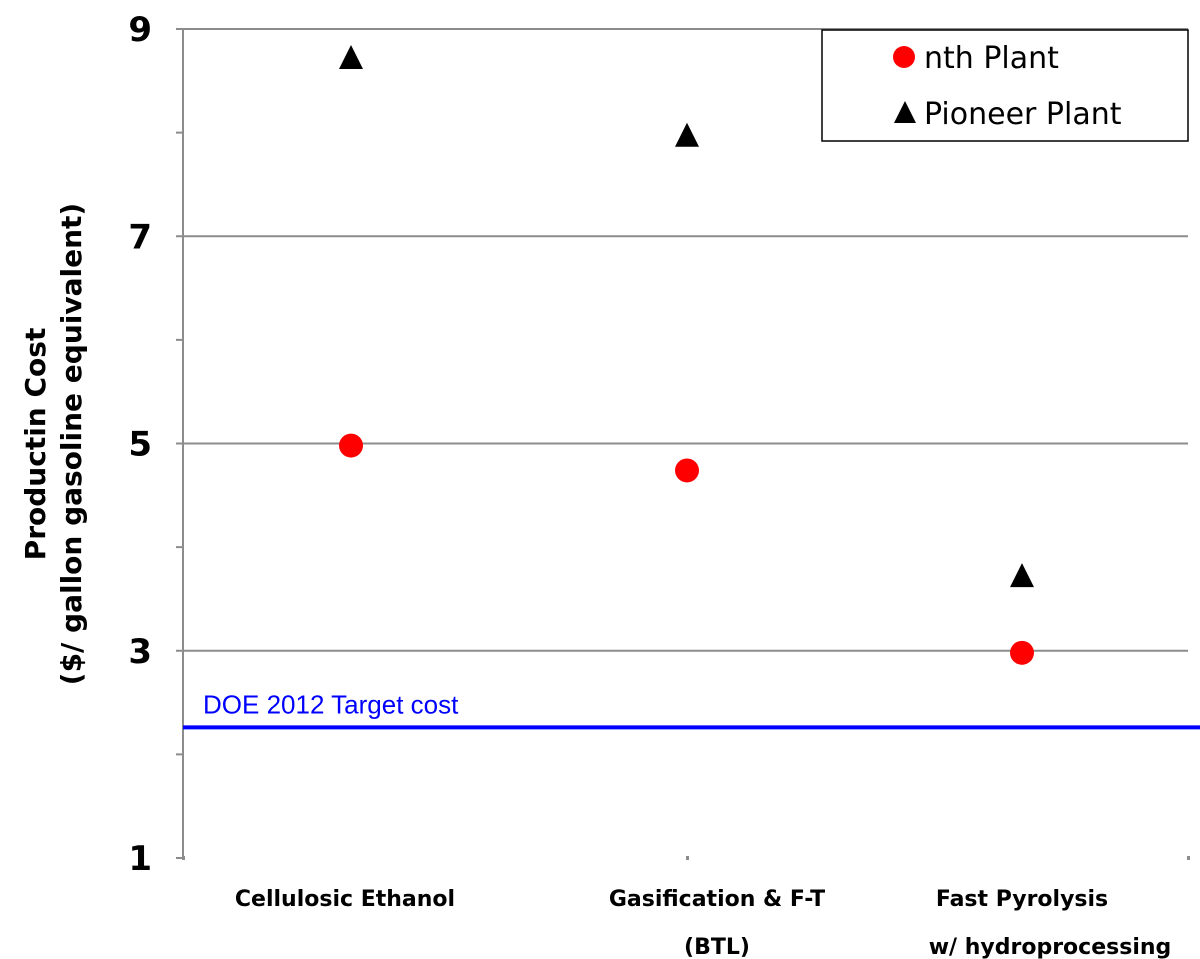  Describe the element at coordinates (140, 652) in the screenshot. I see `y-tick-label: 3` at that location.